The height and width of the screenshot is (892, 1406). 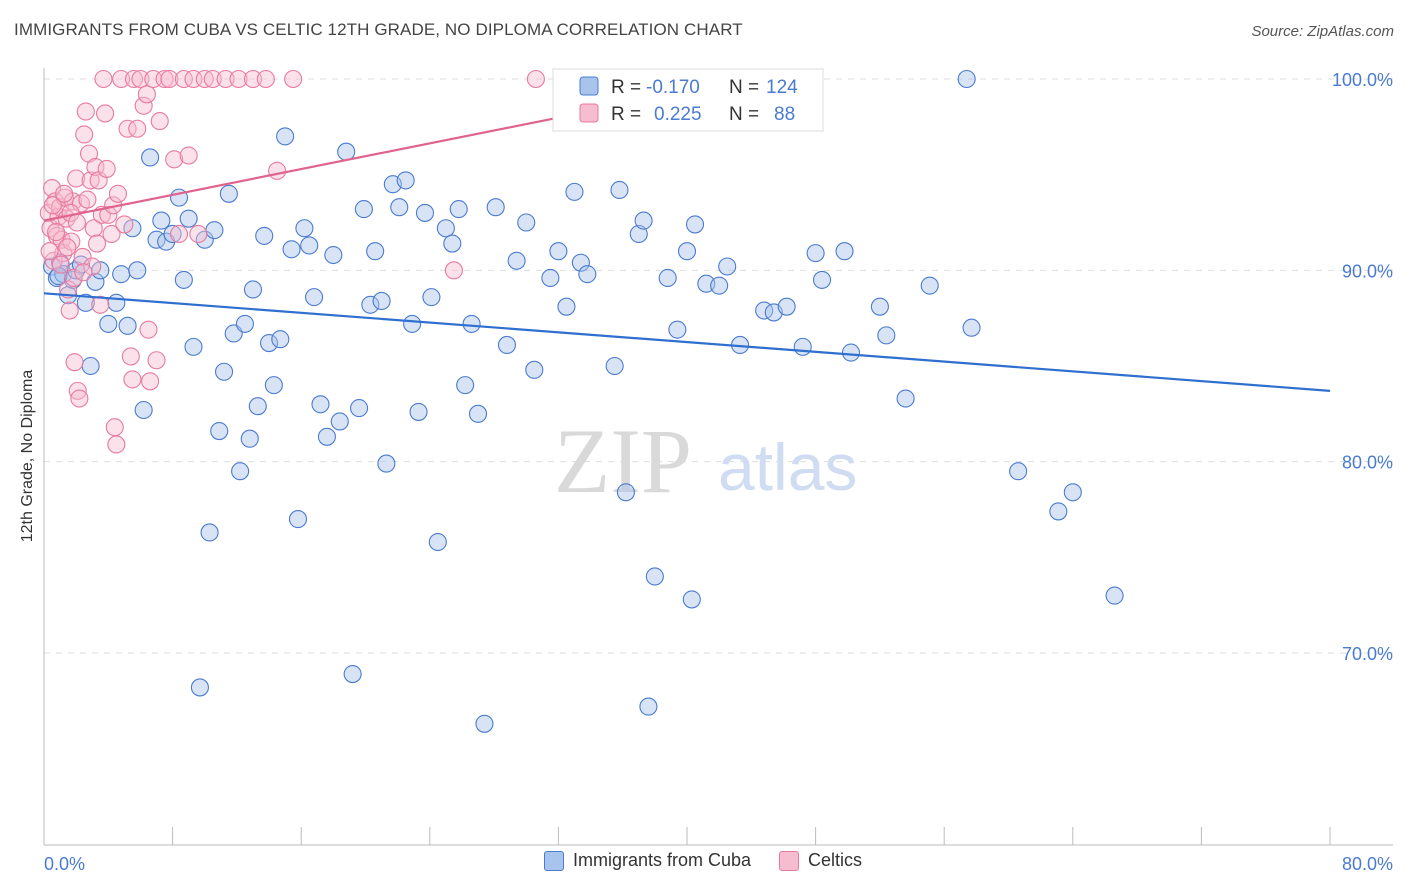 What do you see at coordinates (787, 467) in the screenshot?
I see `watermark-atlas: atlas` at bounding box center [787, 467].